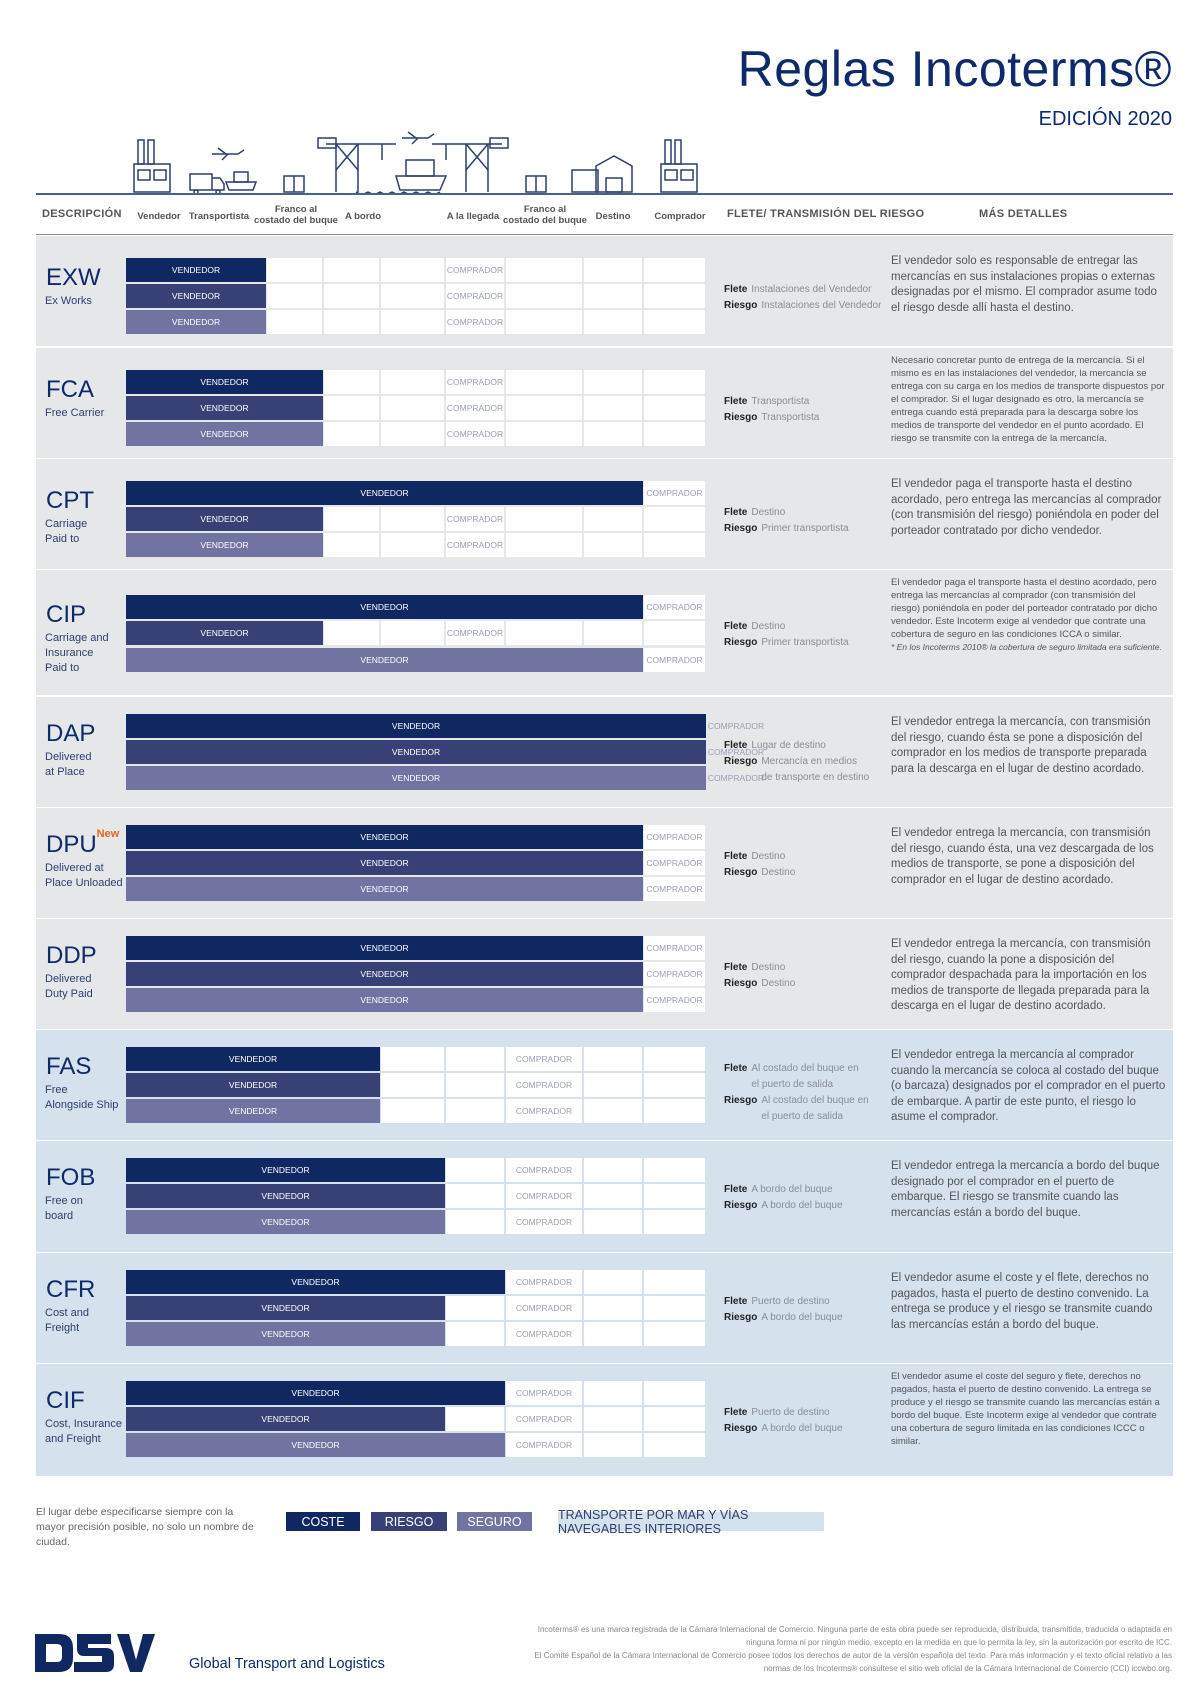  What do you see at coordinates (108, 834) in the screenshot?
I see `new-badge: New` at bounding box center [108, 834].